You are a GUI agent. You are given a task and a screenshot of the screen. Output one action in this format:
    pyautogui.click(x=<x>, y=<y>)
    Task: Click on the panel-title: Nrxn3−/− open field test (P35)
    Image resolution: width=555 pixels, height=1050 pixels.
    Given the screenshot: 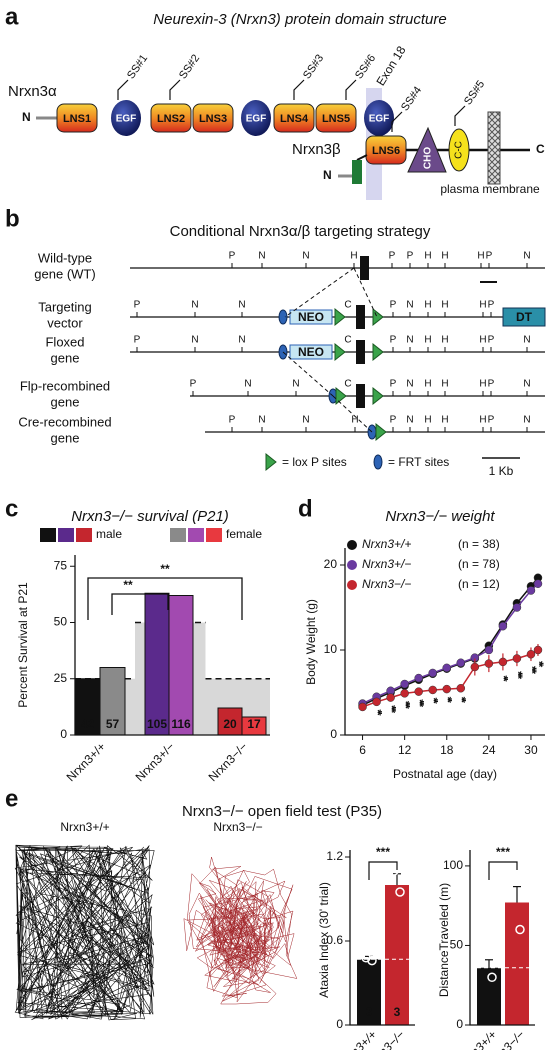 What is the action you would take?
    pyautogui.click(x=282, y=811)
    